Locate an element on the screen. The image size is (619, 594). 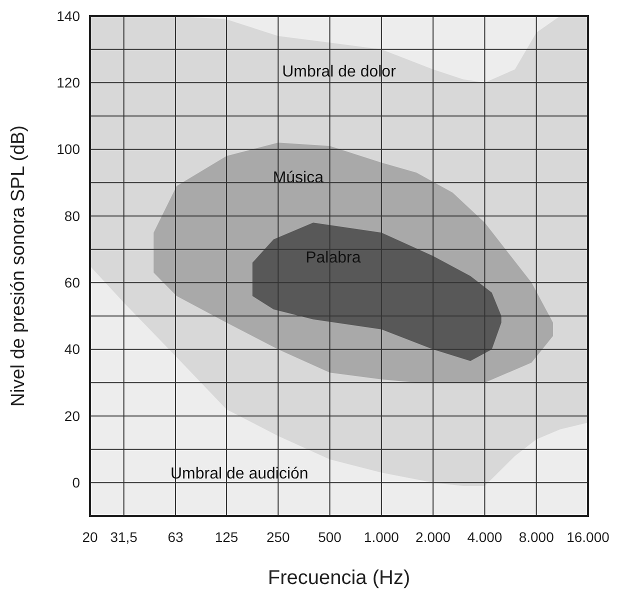
x-tick-label: 20 is located at coordinates (90, 537).